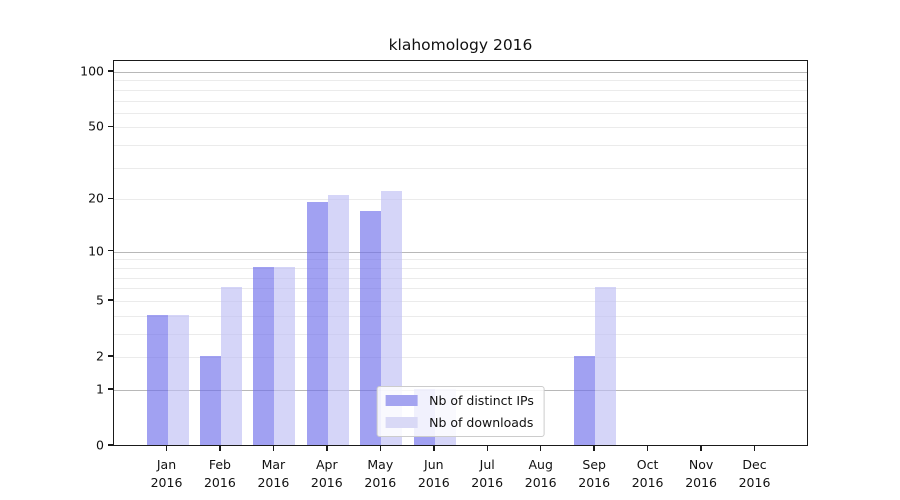 The width and height of the screenshot is (900, 500). Describe the element at coordinates (166, 473) in the screenshot. I see `x-tick-label-jan: Jan 2016` at that location.